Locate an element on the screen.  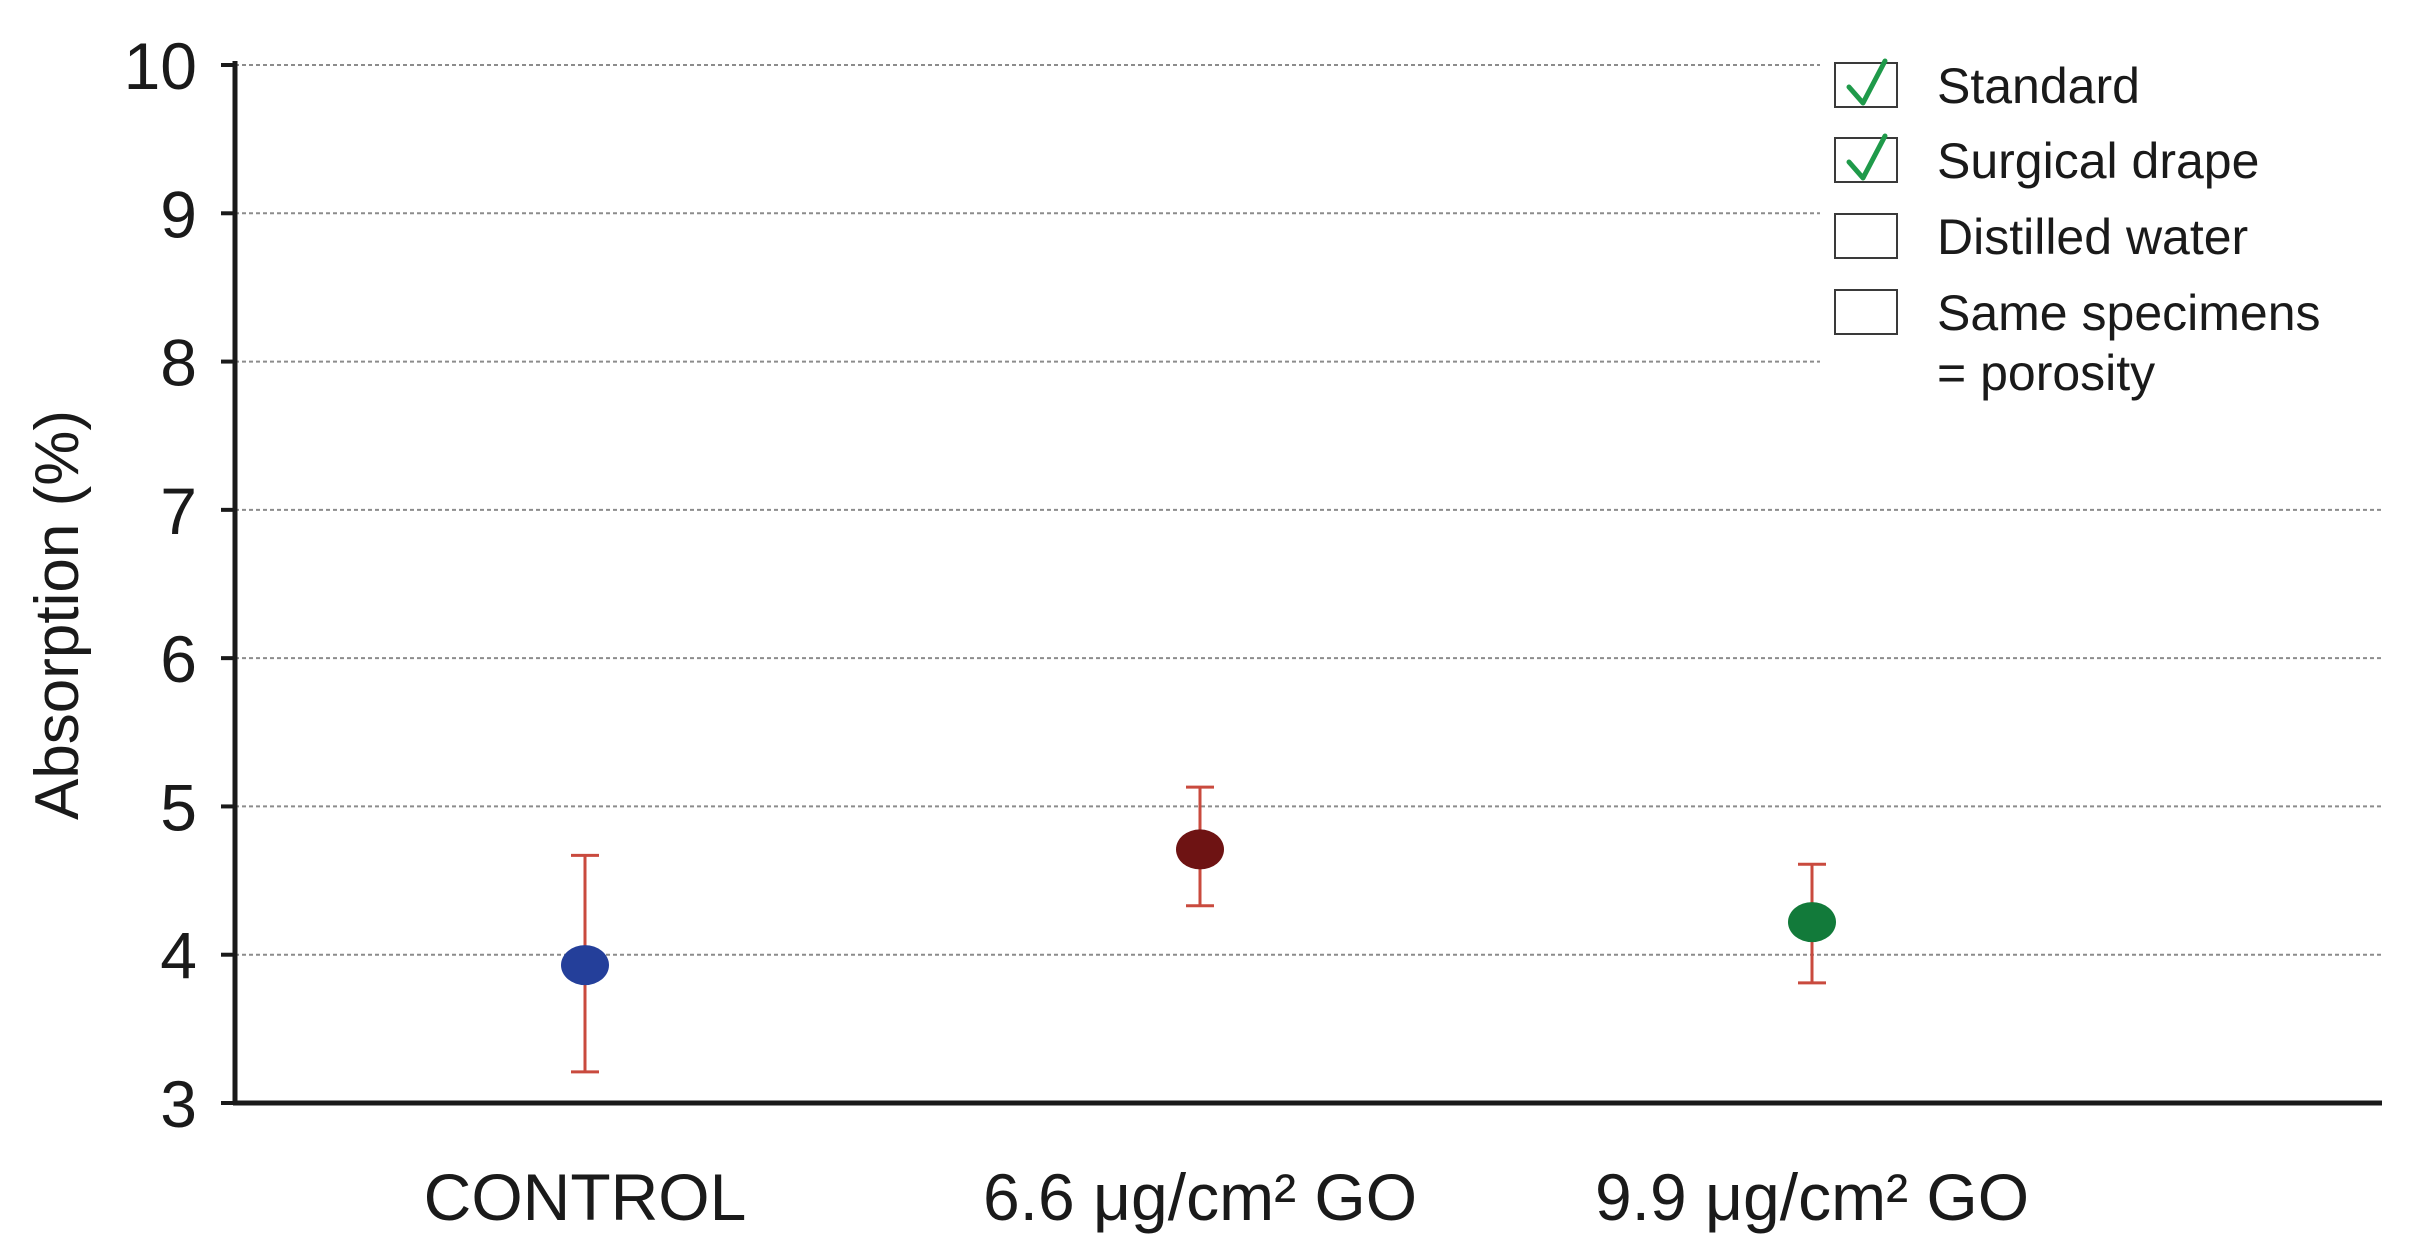
x-category-label: 9.9 μg/cm² GO is located at coordinates (1812, 1197).